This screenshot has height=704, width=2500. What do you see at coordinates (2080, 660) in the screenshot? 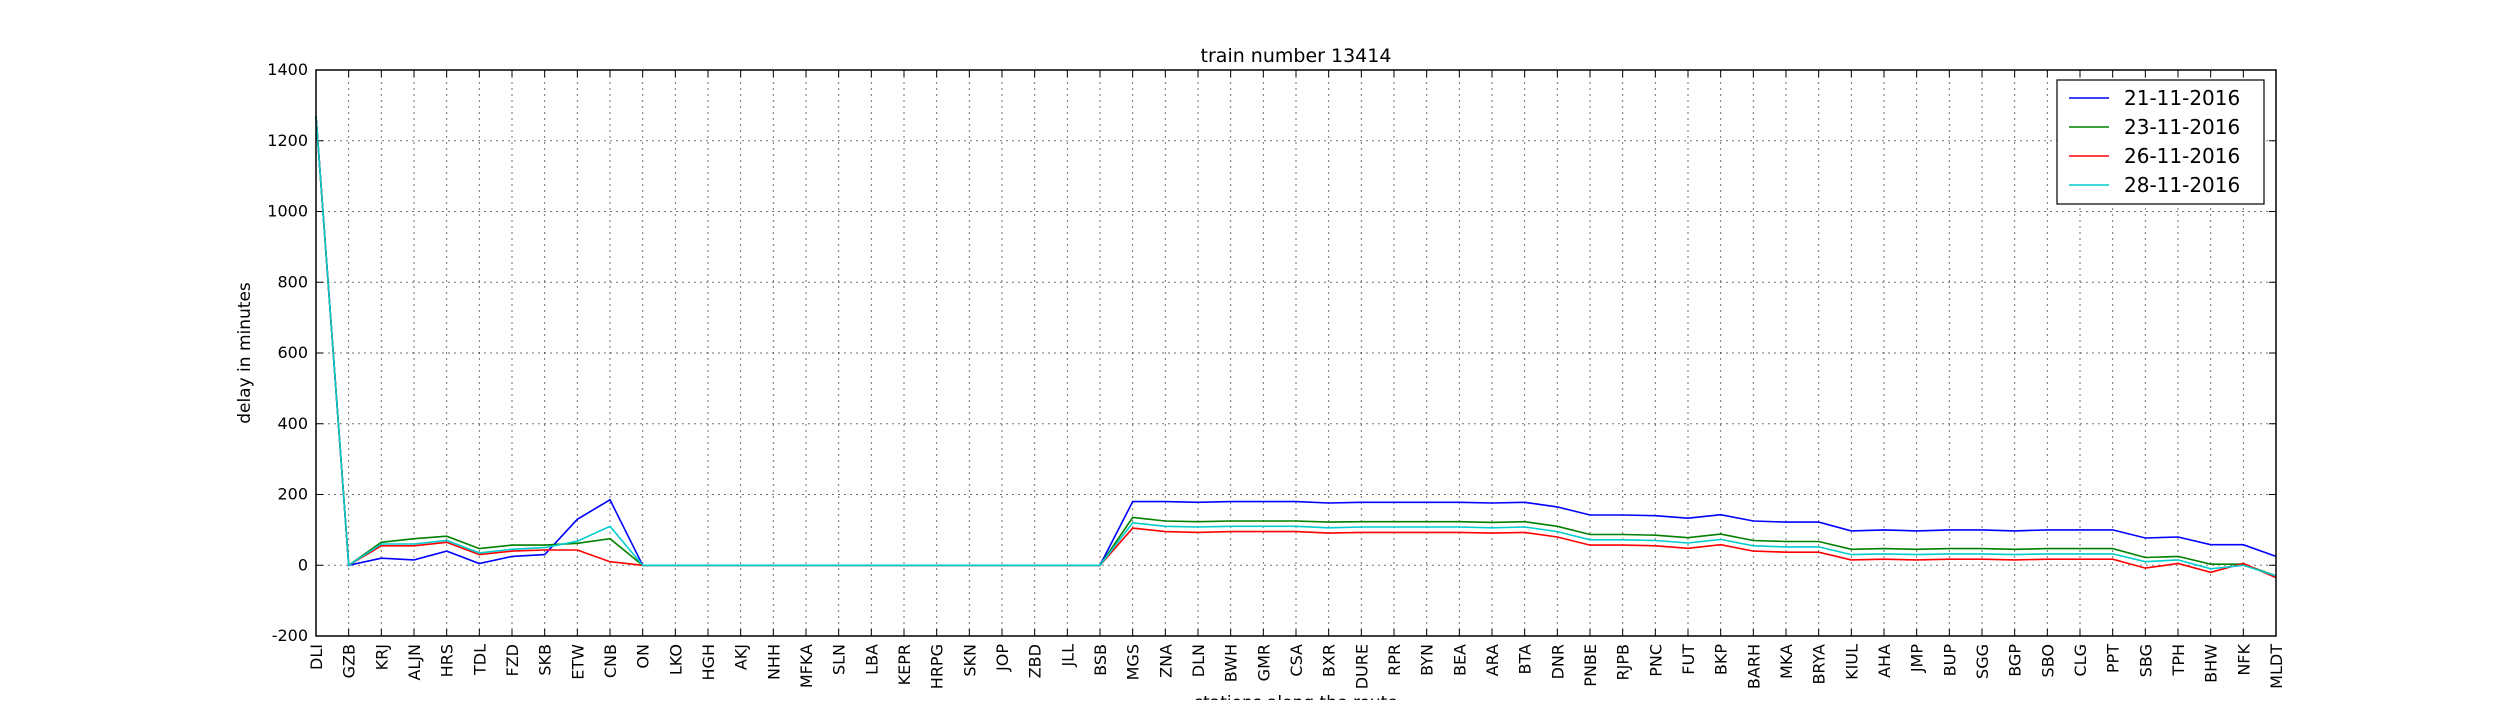
I see `x-tick-label: CLG` at bounding box center [2080, 660].